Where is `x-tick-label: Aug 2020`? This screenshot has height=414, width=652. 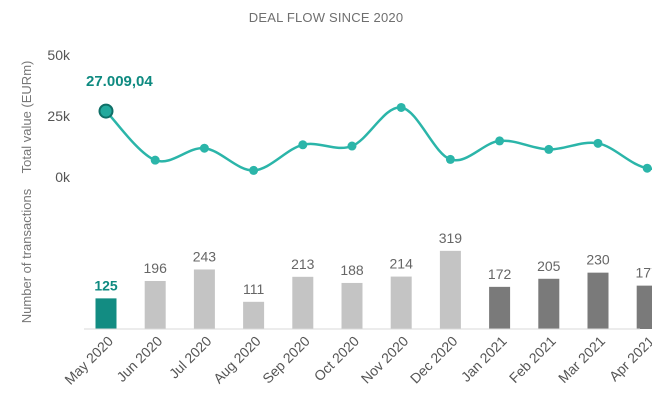 x-tick-label: Aug 2020 is located at coordinates (237, 360).